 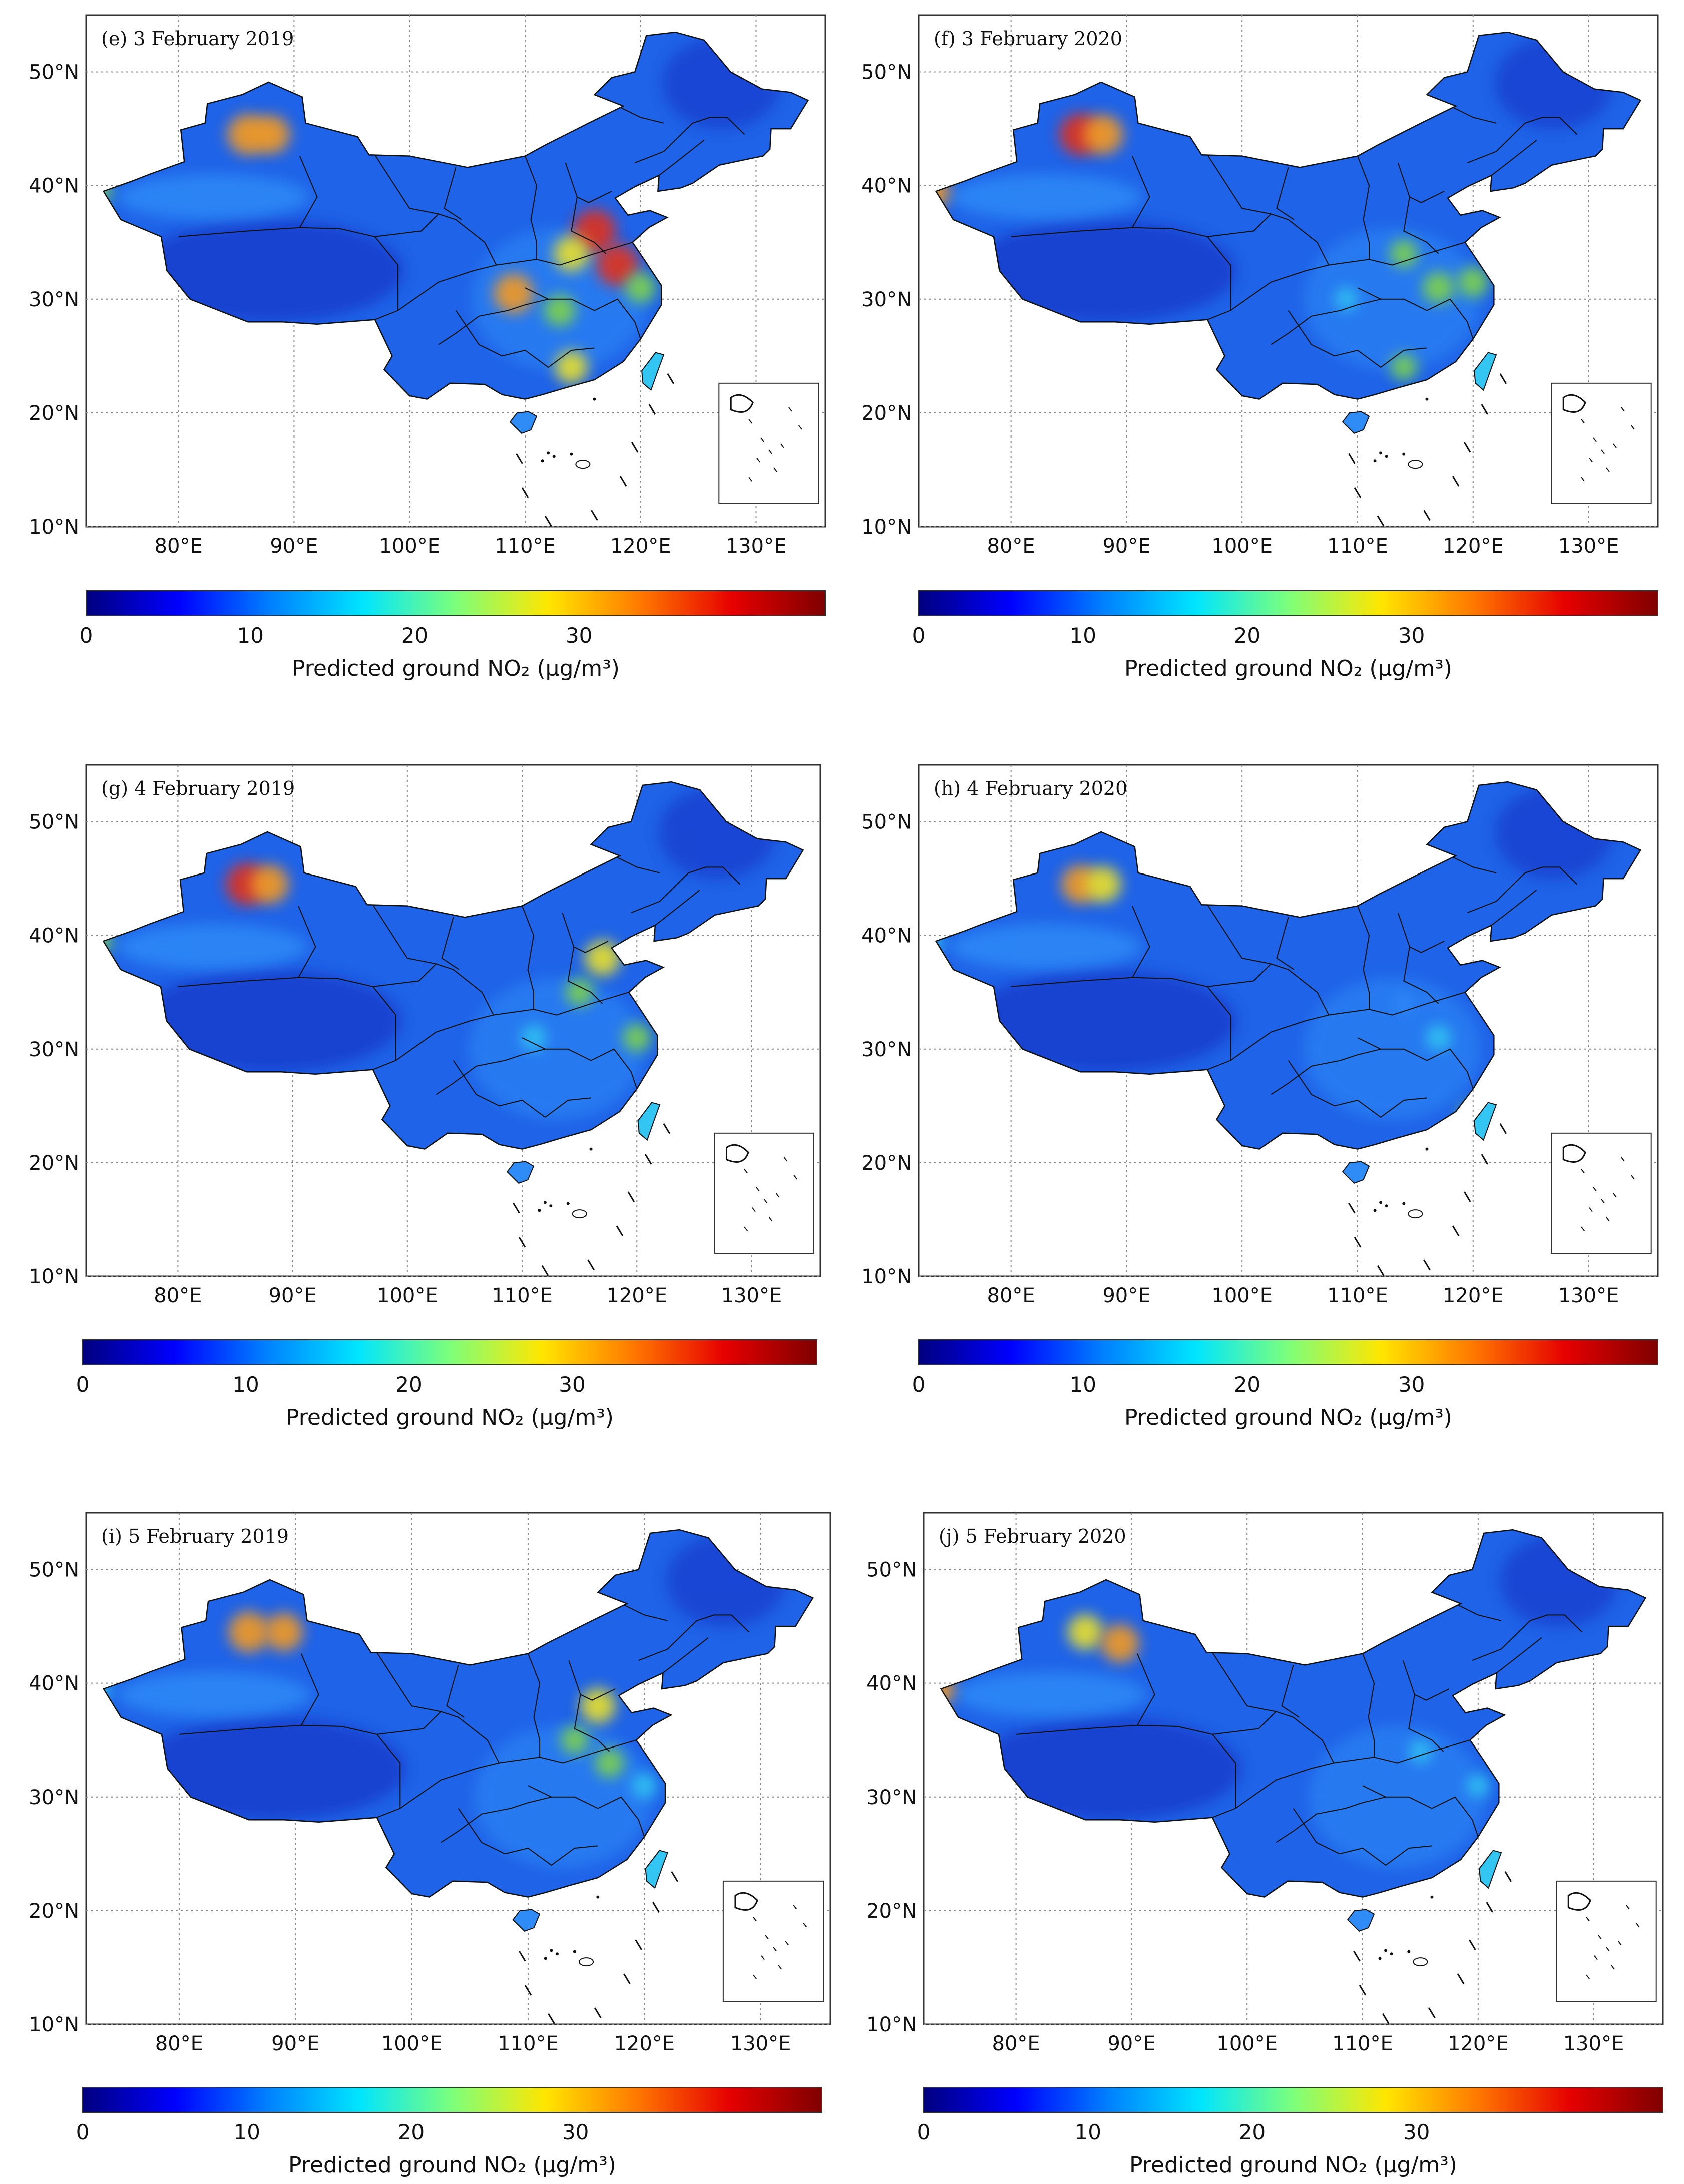 I want to click on x-tick-label: 100°E, so click(x=1247, y=2043).